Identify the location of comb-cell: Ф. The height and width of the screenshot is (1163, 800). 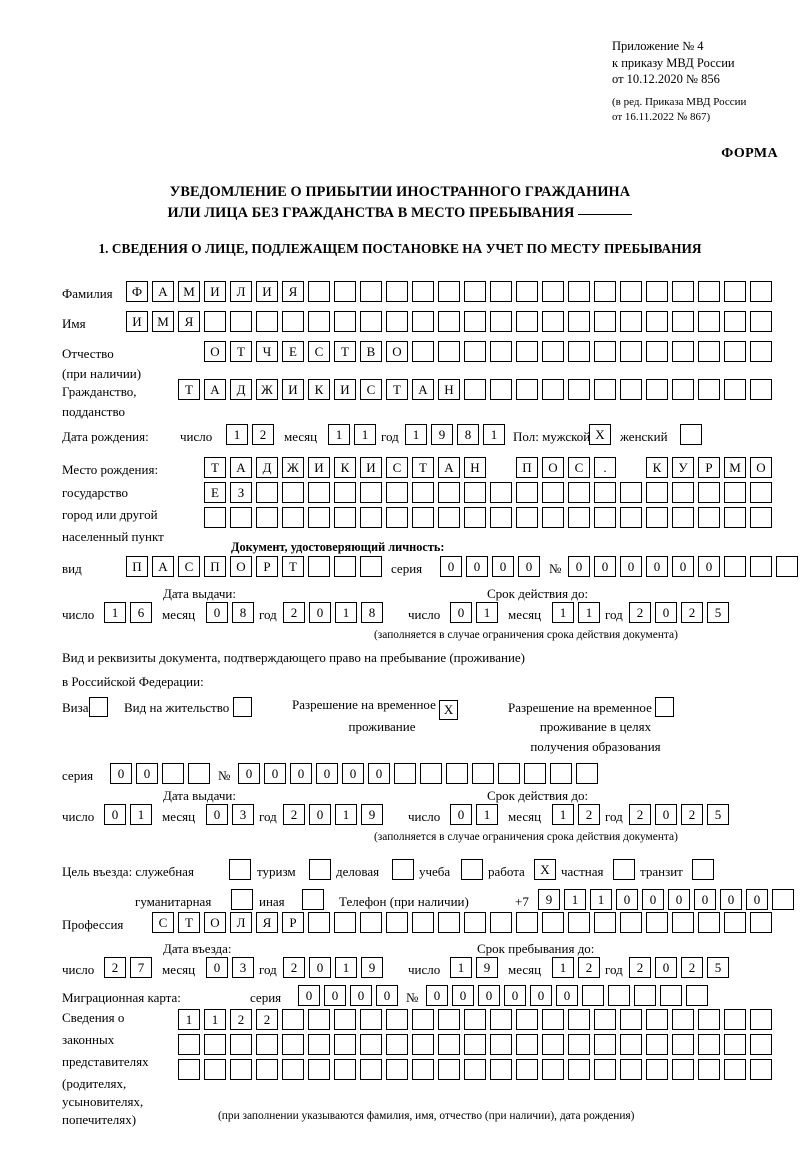
(137, 291).